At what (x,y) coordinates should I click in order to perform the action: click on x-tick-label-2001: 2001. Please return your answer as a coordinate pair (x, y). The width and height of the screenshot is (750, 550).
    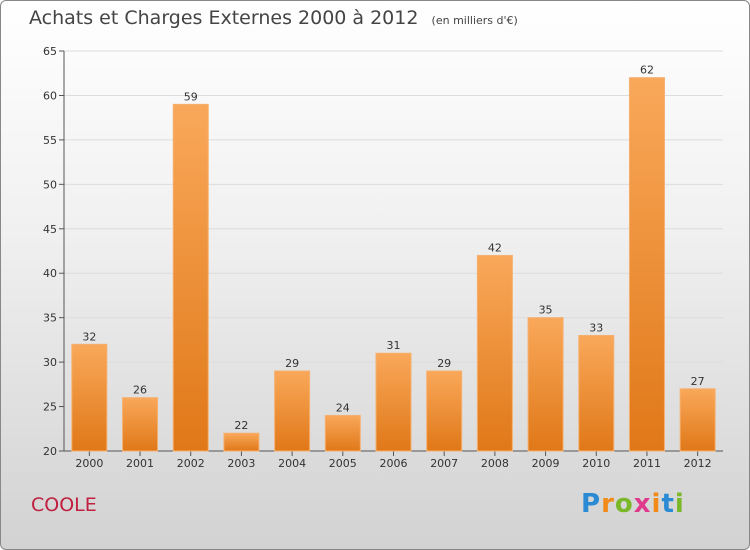
    Looking at the image, I should click on (140, 463).